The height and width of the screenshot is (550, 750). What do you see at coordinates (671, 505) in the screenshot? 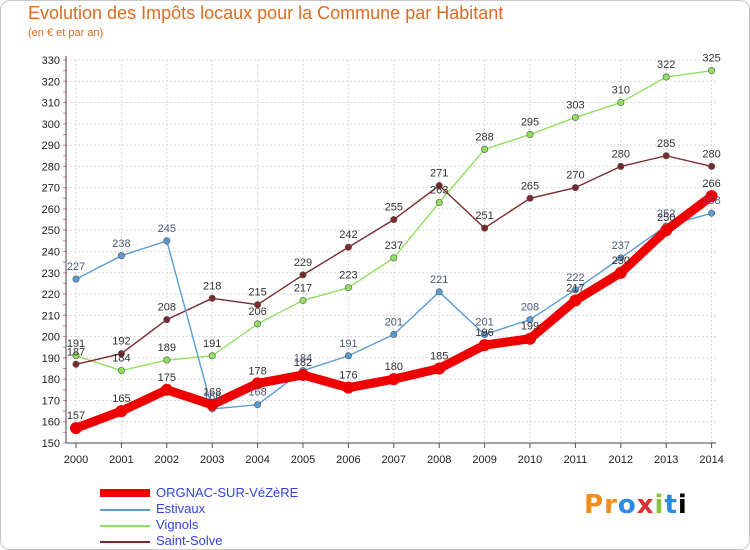
I see `logo-letter: t` at bounding box center [671, 505].